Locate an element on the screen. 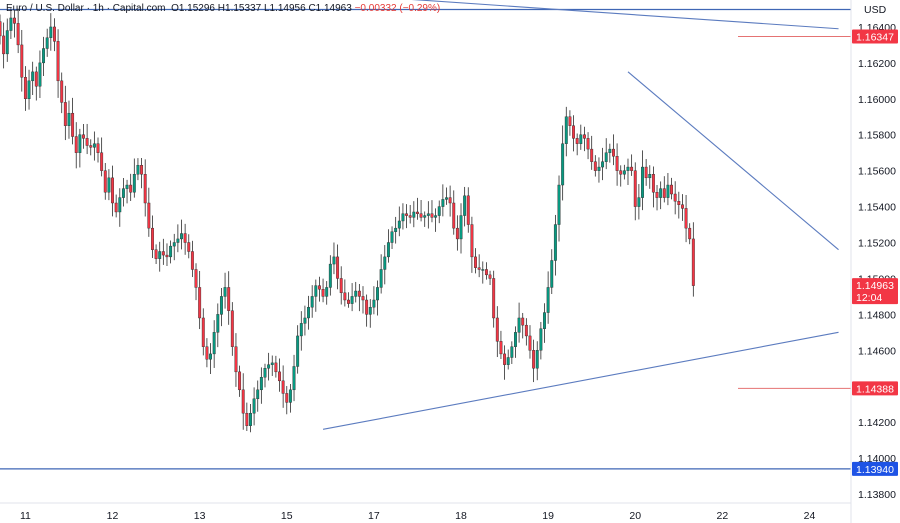 The image size is (900, 523). time-tick-label: 19 is located at coordinates (548, 516).